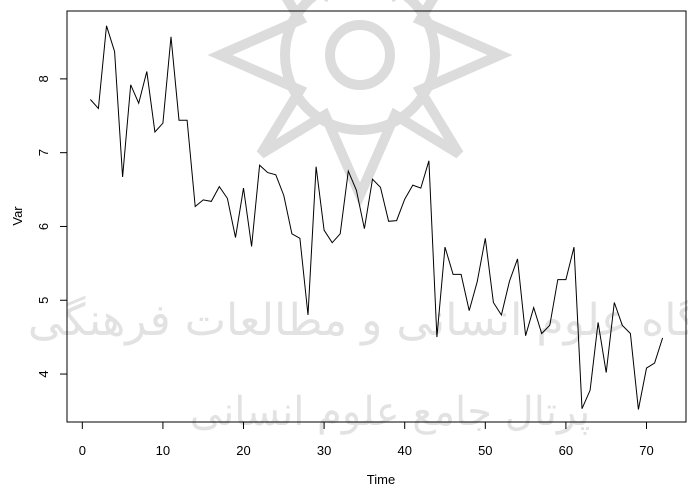  Describe the element at coordinates (324, 450) in the screenshot. I see `x-tick-label: 30` at that location.